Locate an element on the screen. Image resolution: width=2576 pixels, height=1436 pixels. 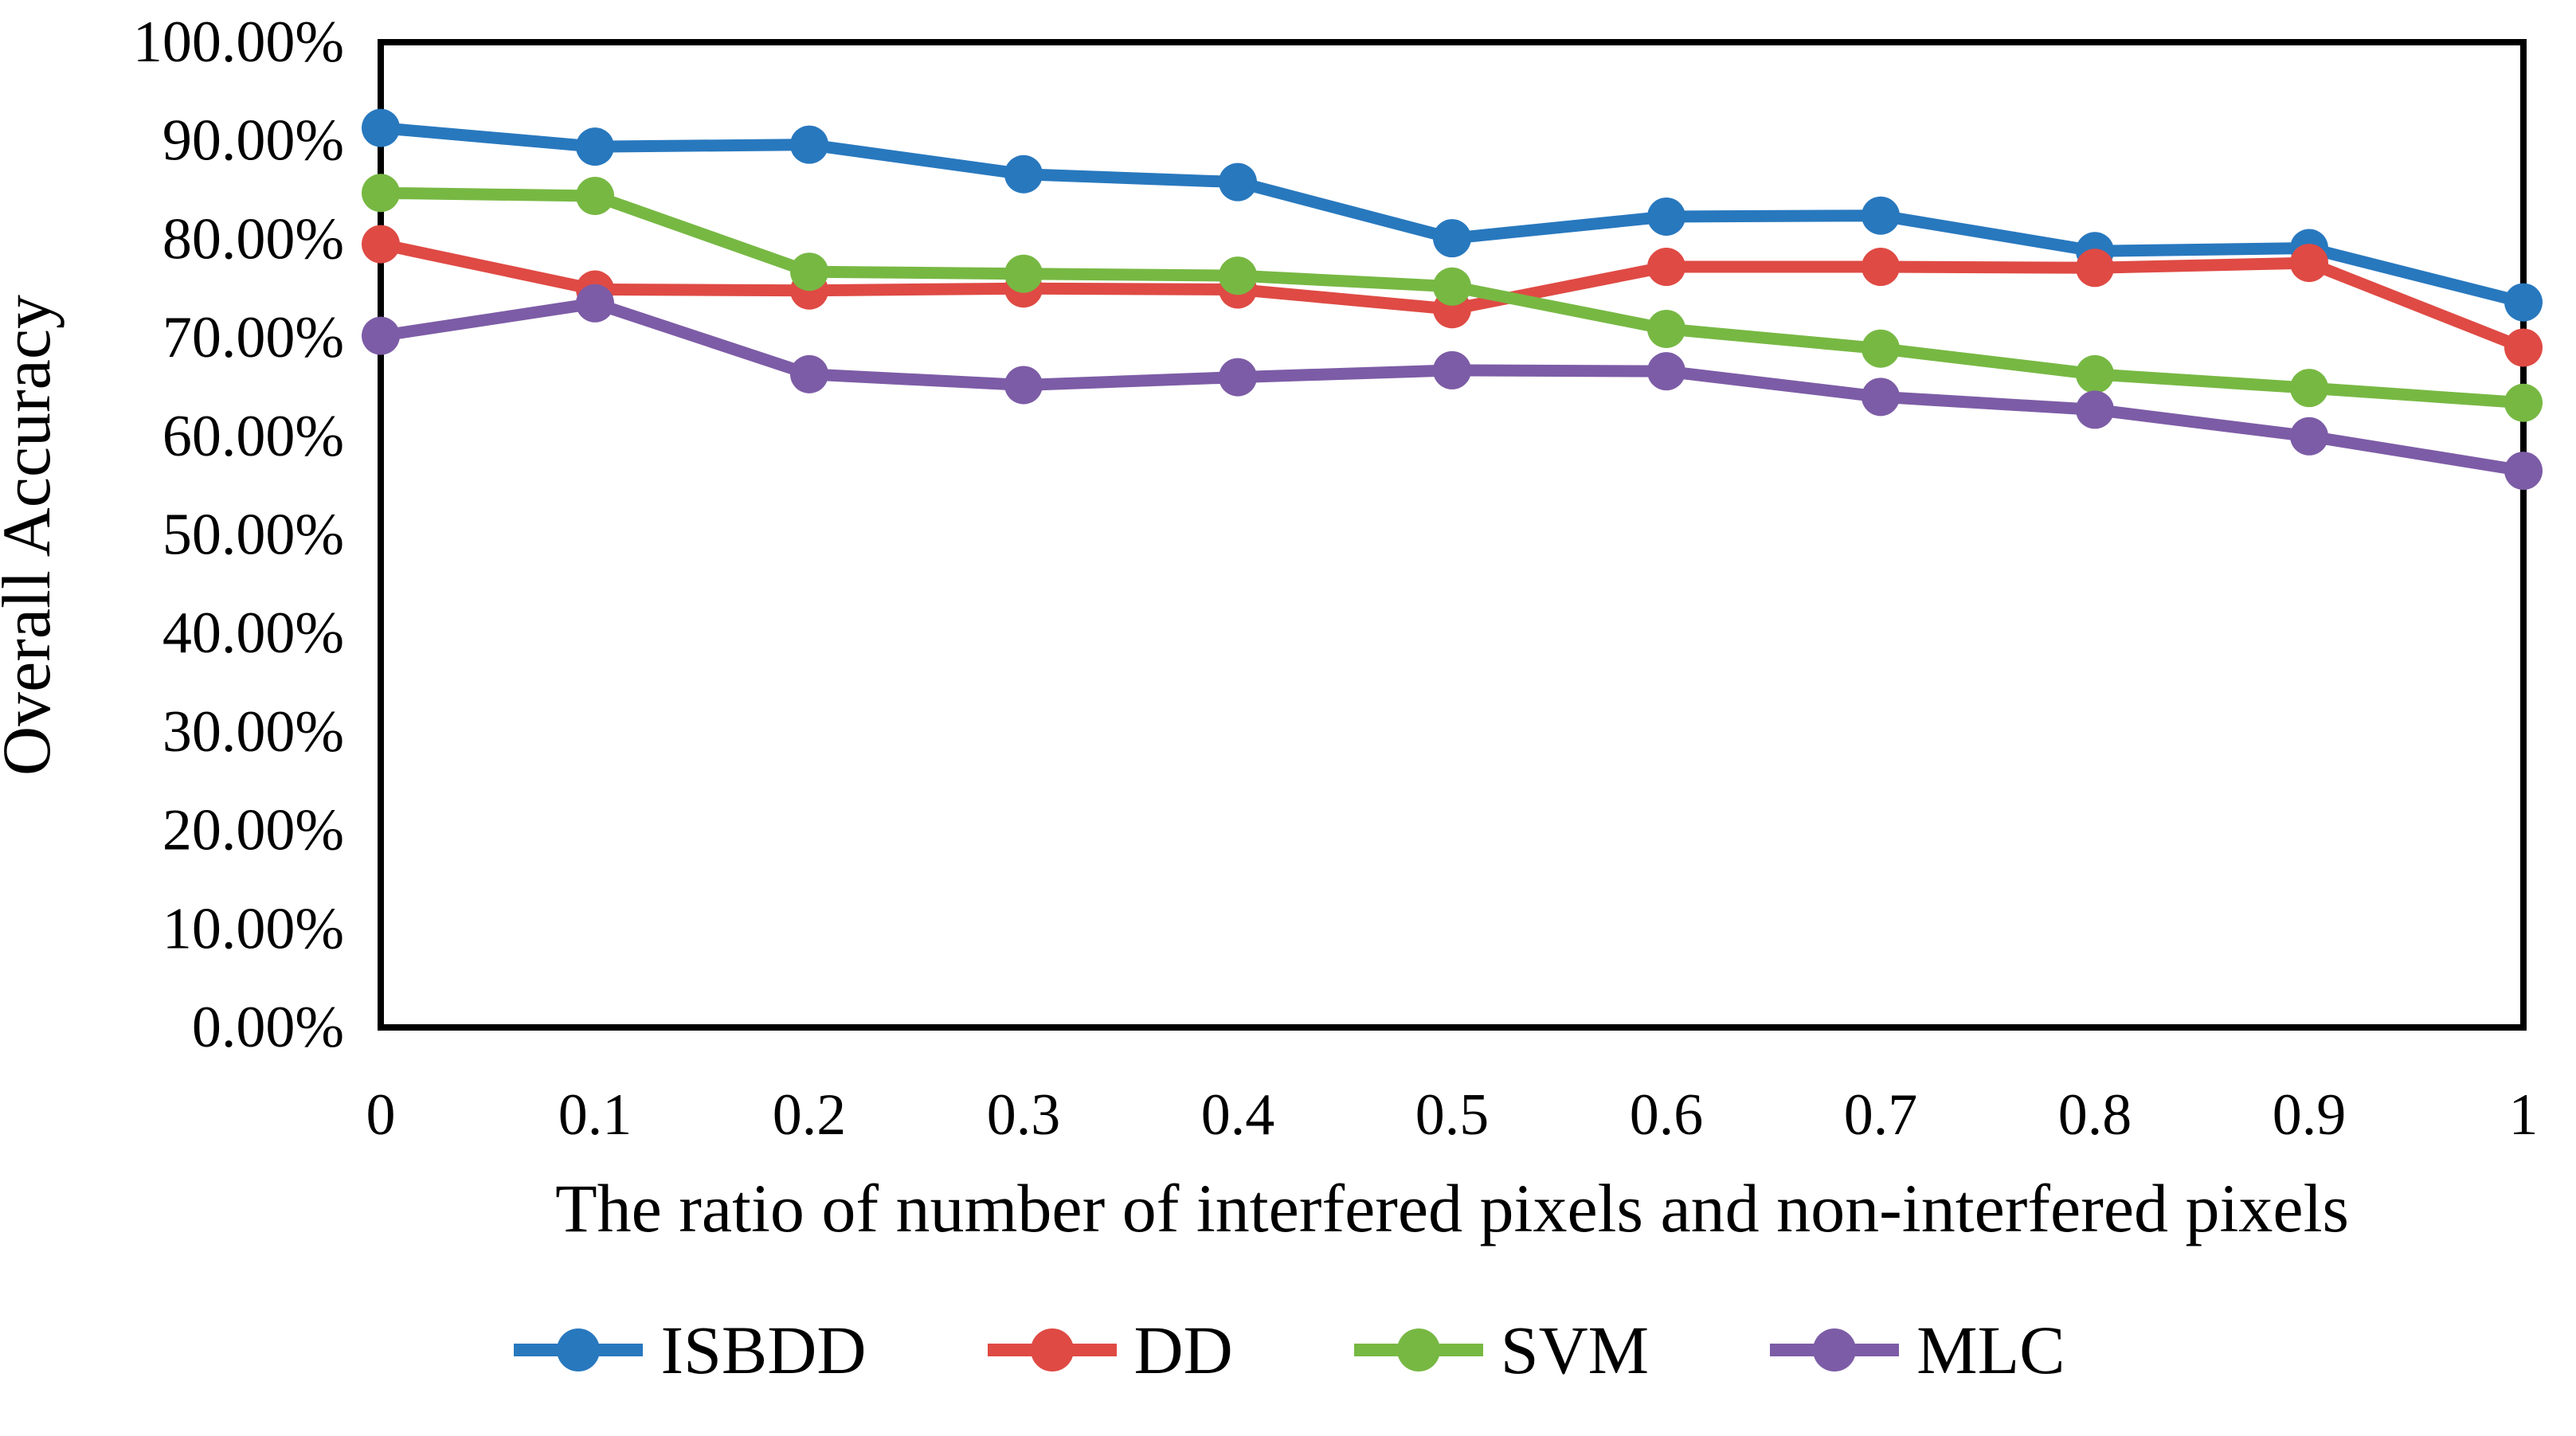
x-tick-label: 0.1 is located at coordinates (595, 1115).